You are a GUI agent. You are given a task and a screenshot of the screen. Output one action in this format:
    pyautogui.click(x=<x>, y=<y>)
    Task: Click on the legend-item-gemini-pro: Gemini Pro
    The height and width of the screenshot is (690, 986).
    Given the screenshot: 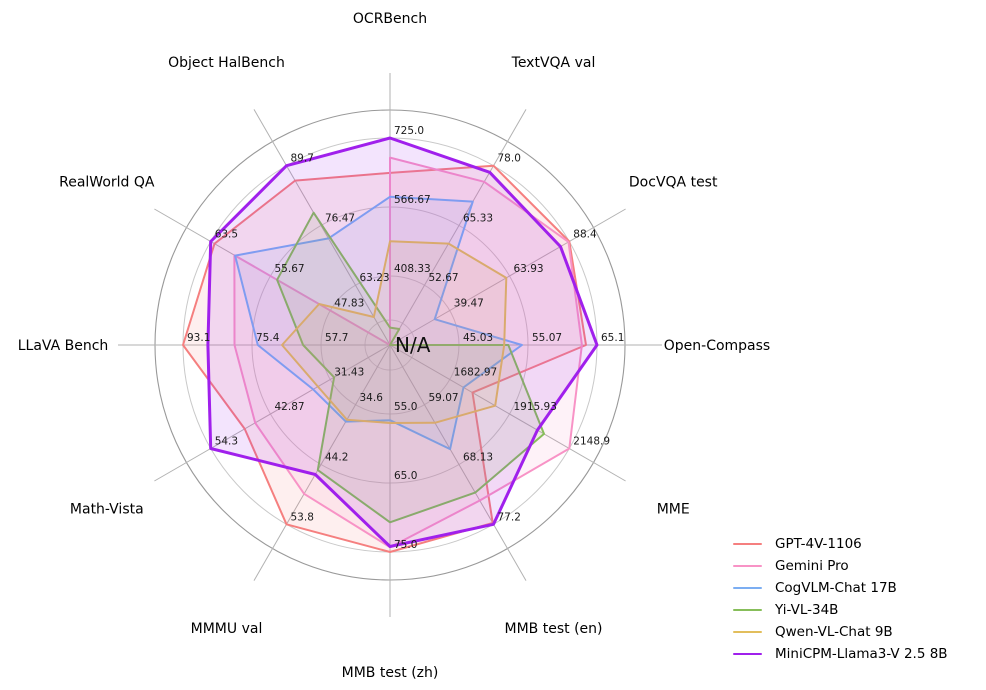 What is the action you would take?
    pyautogui.click(x=840, y=566)
    